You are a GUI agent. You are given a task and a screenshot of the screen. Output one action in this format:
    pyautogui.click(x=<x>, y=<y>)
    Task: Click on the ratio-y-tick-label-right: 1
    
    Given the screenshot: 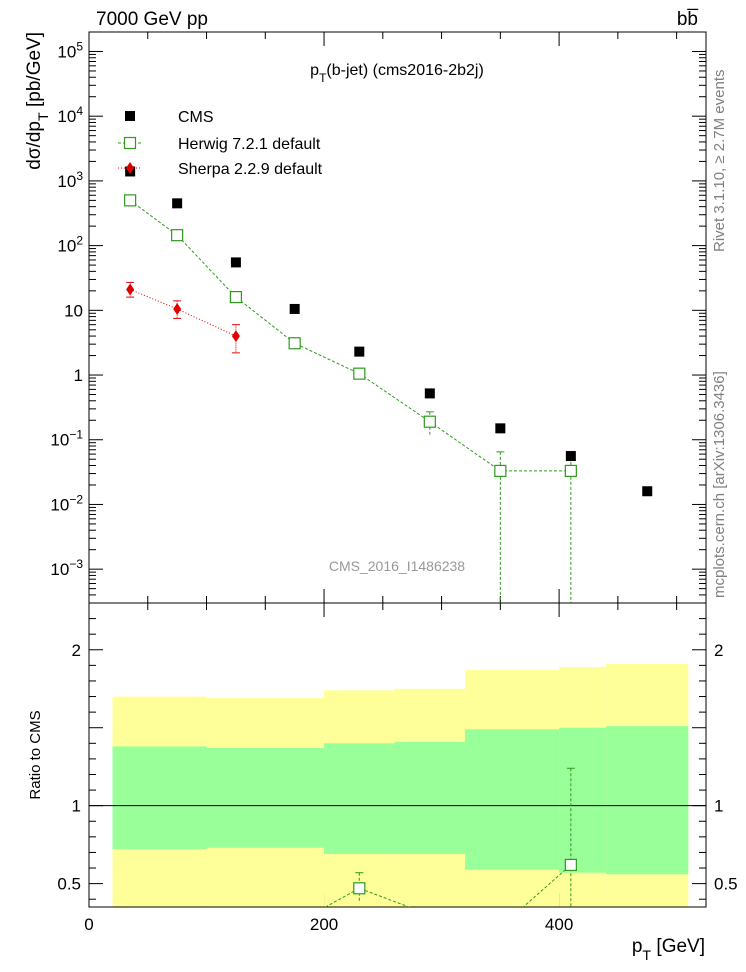 What is the action you would take?
    pyautogui.click(x=718, y=806)
    